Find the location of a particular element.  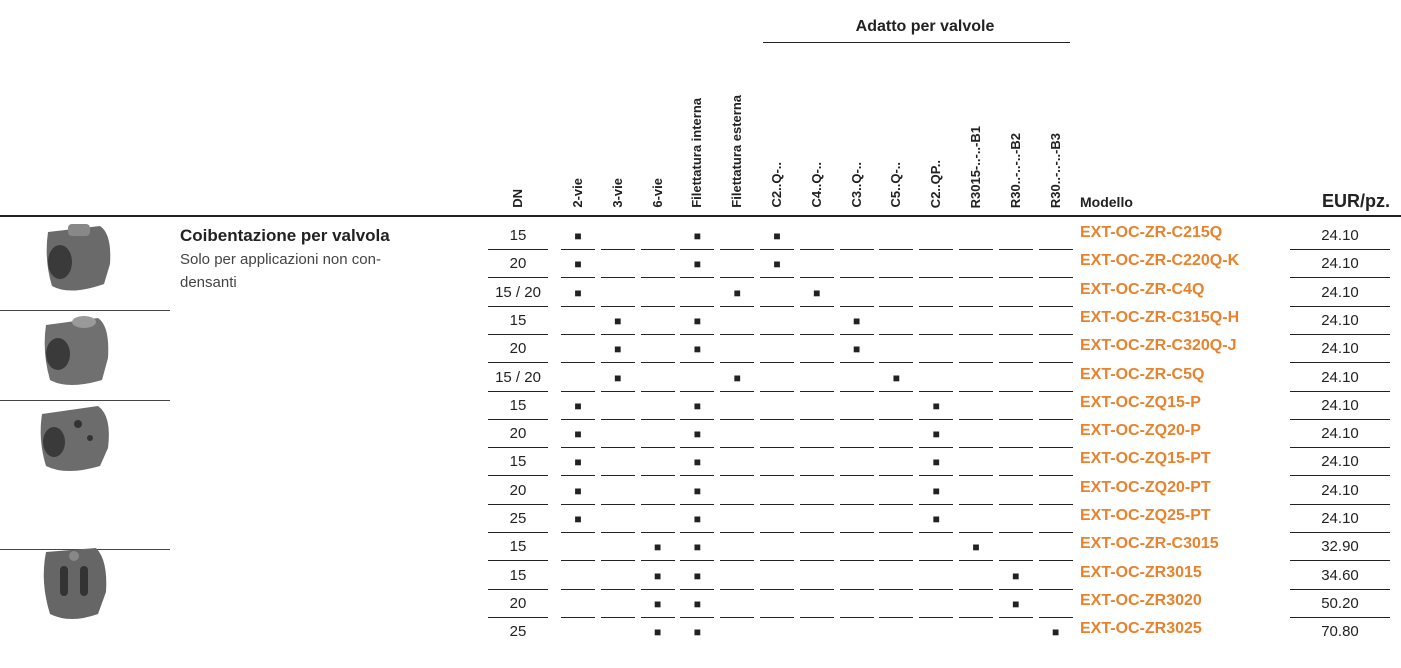

column-header: C3..Q-.. is located at coordinates (856, 185).